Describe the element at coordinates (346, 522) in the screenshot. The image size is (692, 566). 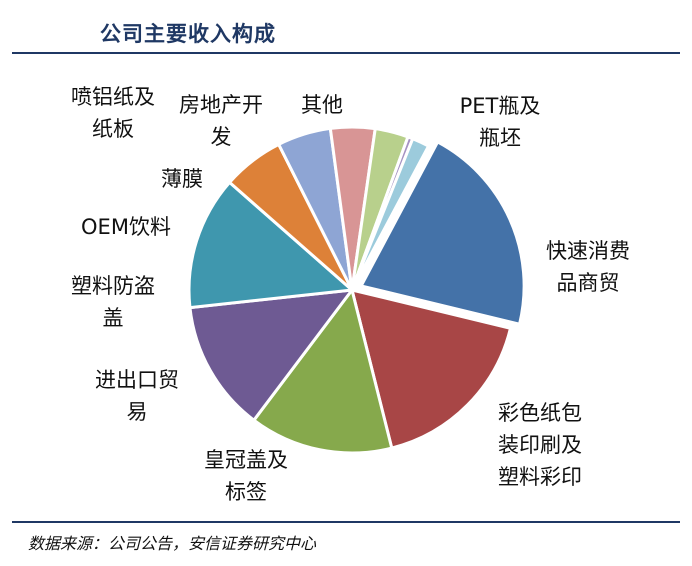
I see `footer-divider` at that location.